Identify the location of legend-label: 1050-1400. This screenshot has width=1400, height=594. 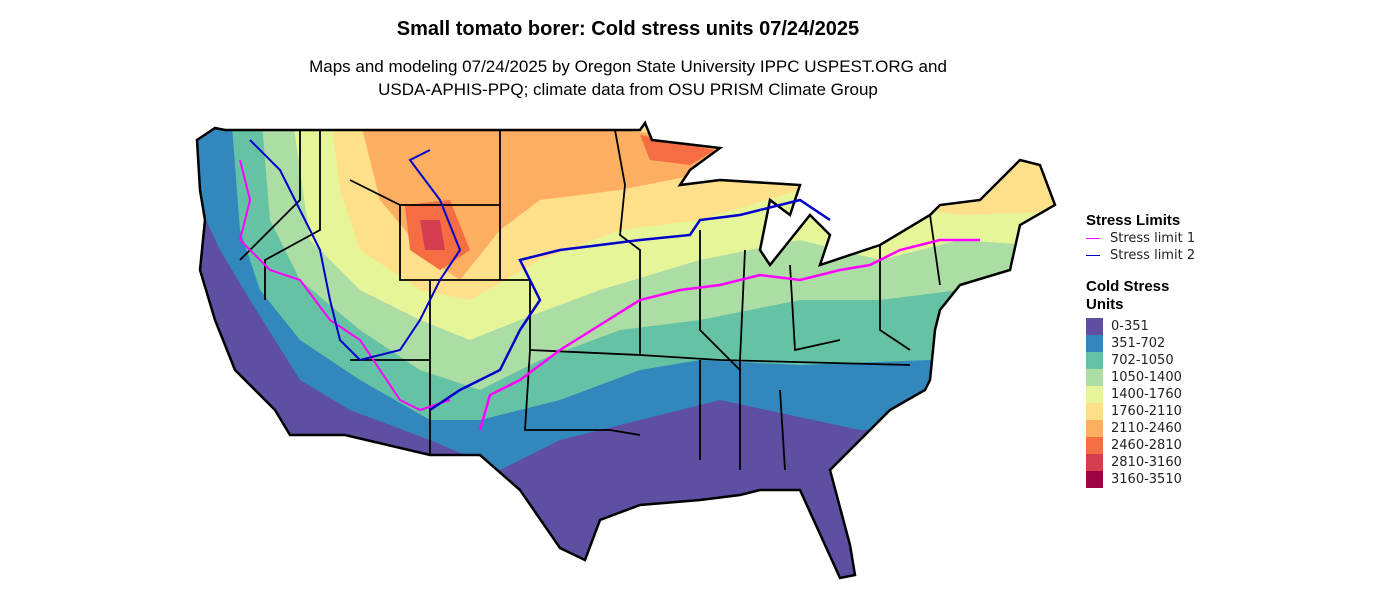
(1146, 377).